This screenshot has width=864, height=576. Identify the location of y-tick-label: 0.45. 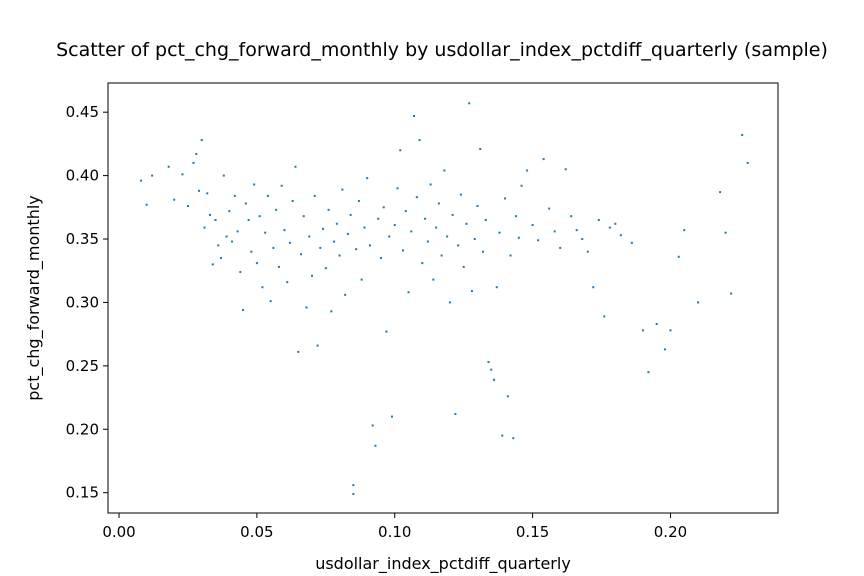
(82, 112).